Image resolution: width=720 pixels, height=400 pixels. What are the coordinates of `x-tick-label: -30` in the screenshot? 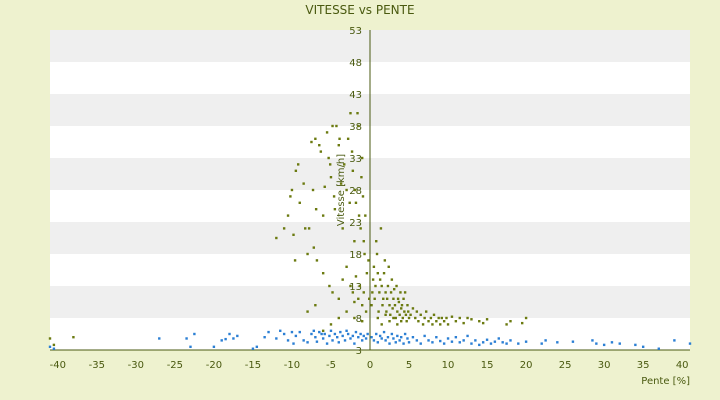 It's located at (136, 365).